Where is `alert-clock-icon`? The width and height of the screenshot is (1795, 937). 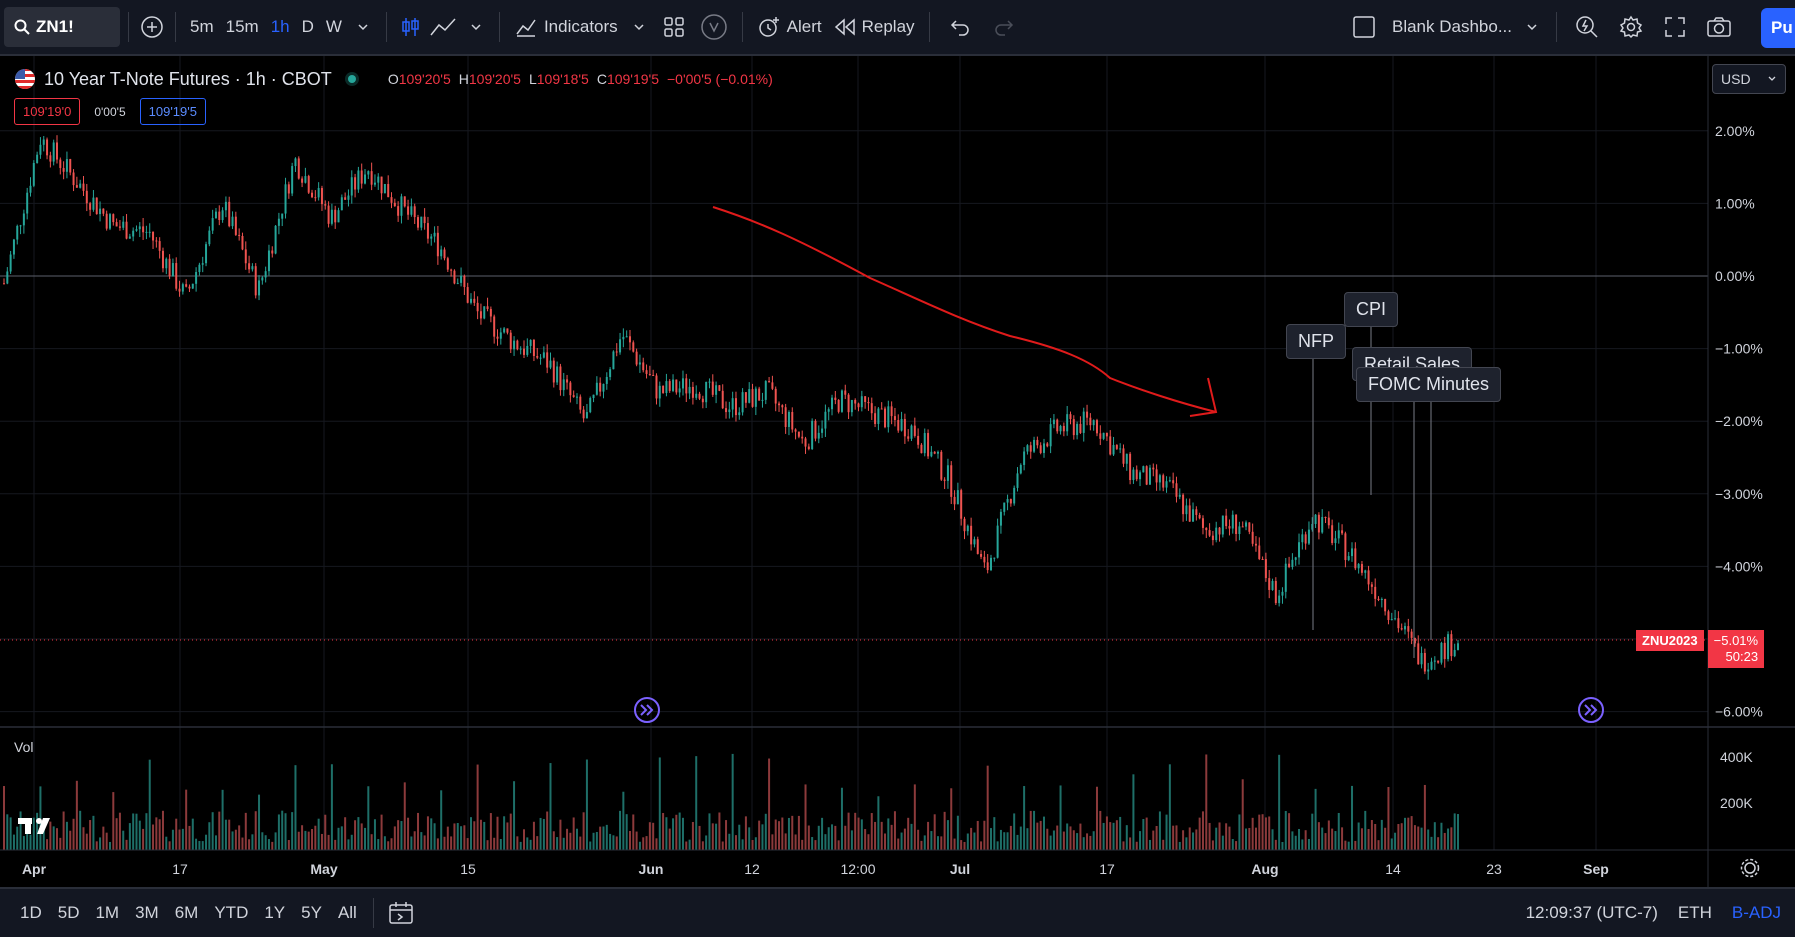
alert-clock-icon is located at coordinates (768, 27).